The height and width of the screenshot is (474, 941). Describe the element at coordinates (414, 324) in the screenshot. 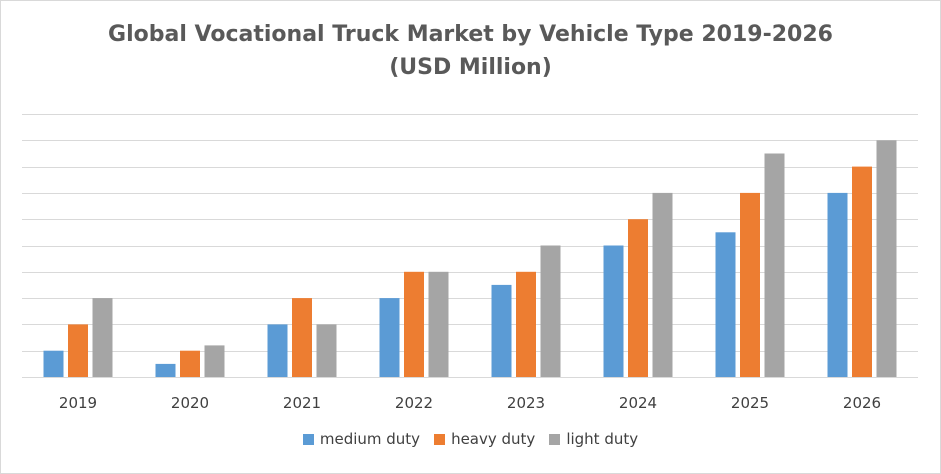

I see `bar-heavy-duty-2022` at that location.